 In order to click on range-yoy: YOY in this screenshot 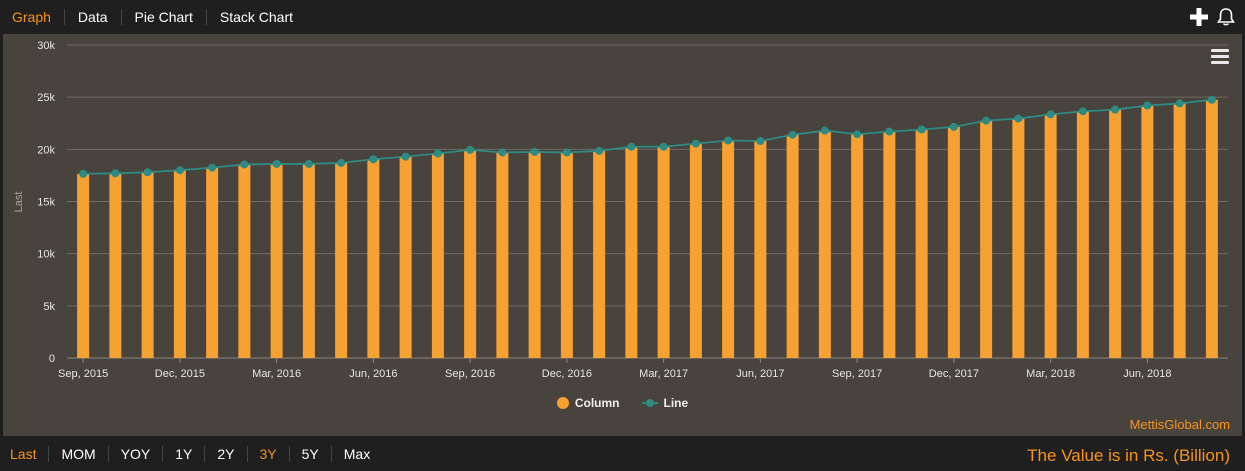, I will do `click(135, 453)`.